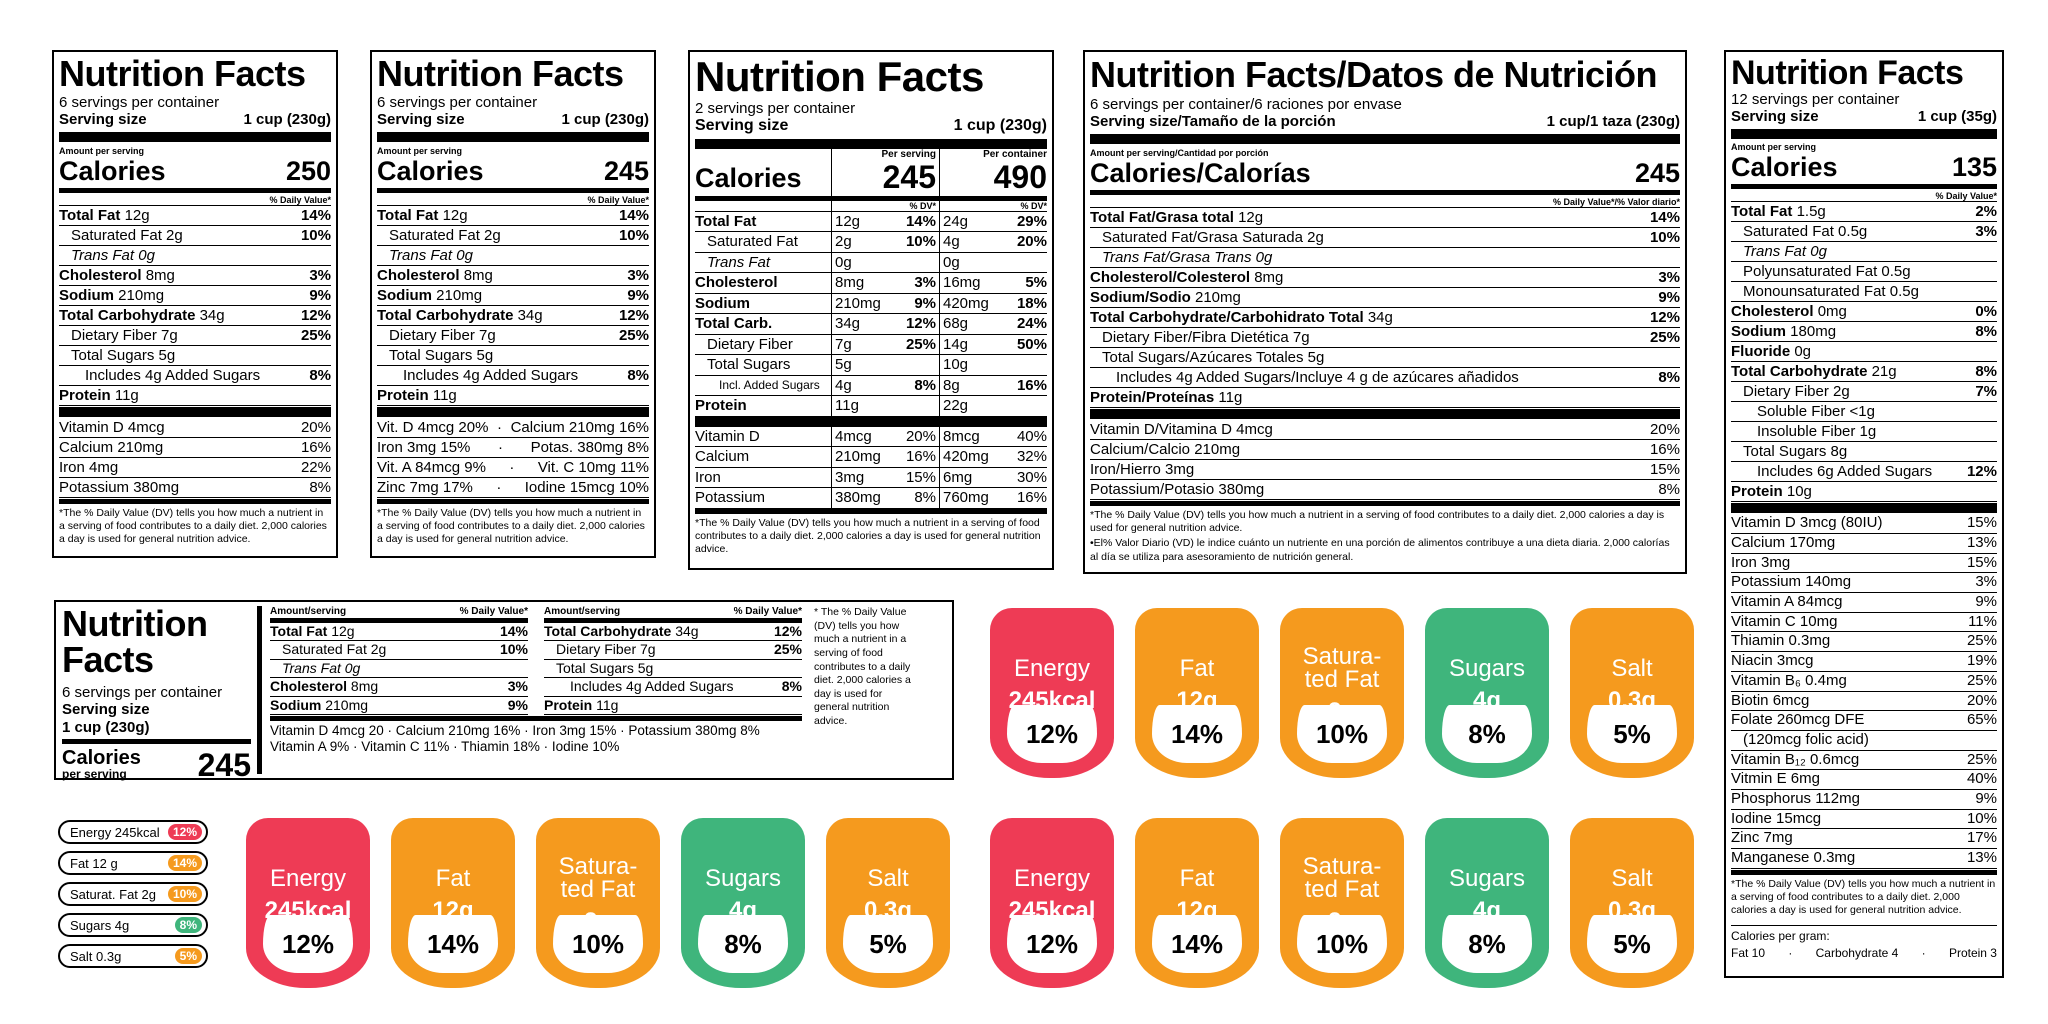 Image resolution: width=2048 pixels, height=1024 pixels. Describe the element at coordinates (1923, 953) in the screenshot. I see `calories-per-gram-item: ·` at that location.